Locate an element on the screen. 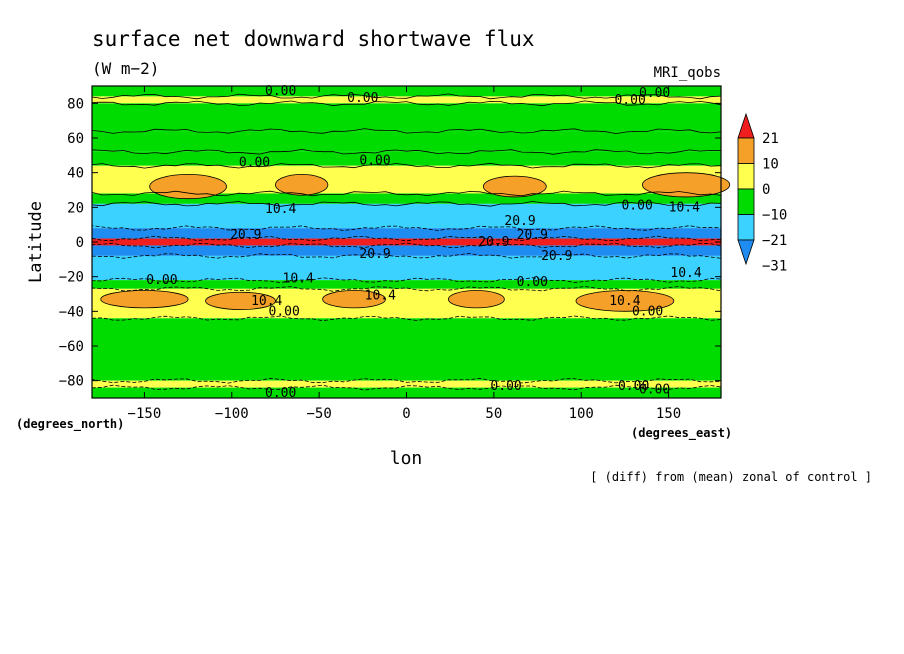  contour-label-3: 0.00 is located at coordinates (654, 93).